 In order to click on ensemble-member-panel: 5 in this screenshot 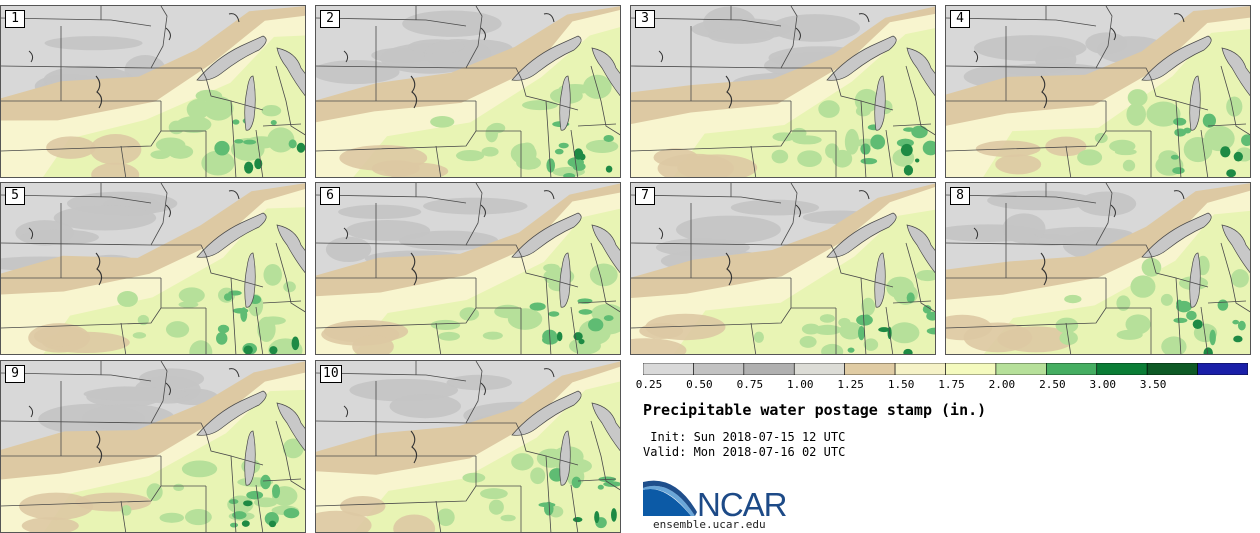, I will do `click(153, 268)`.